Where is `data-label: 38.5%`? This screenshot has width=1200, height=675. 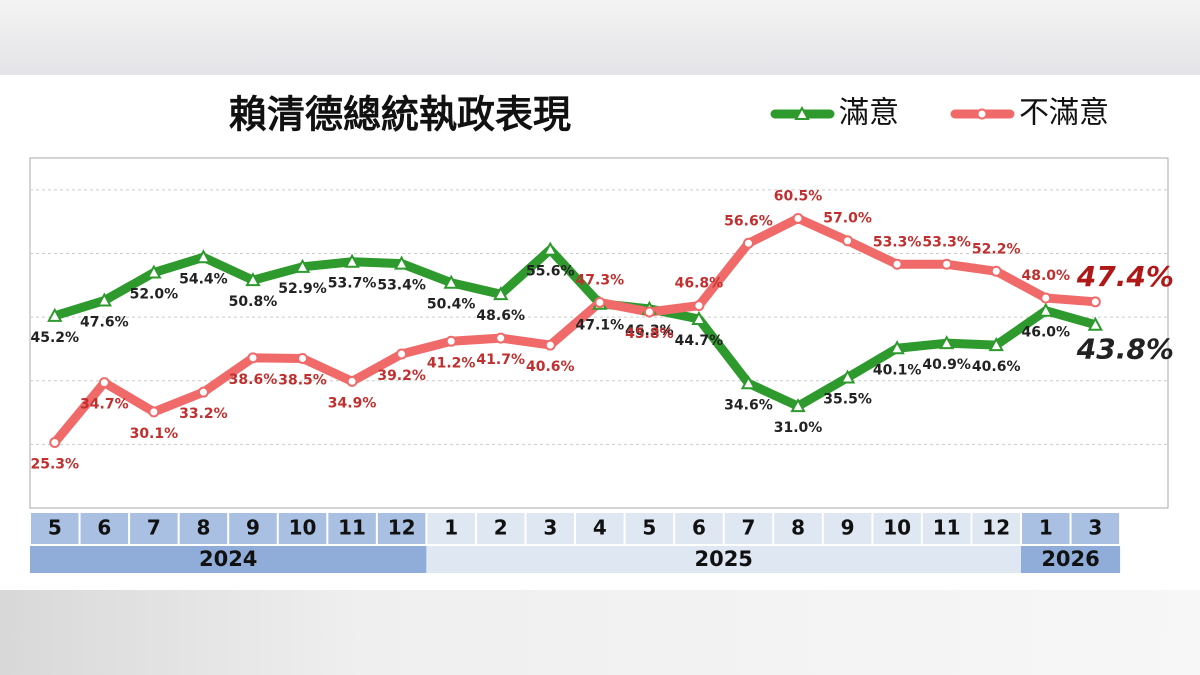 data-label: 38.5% is located at coordinates (302, 380).